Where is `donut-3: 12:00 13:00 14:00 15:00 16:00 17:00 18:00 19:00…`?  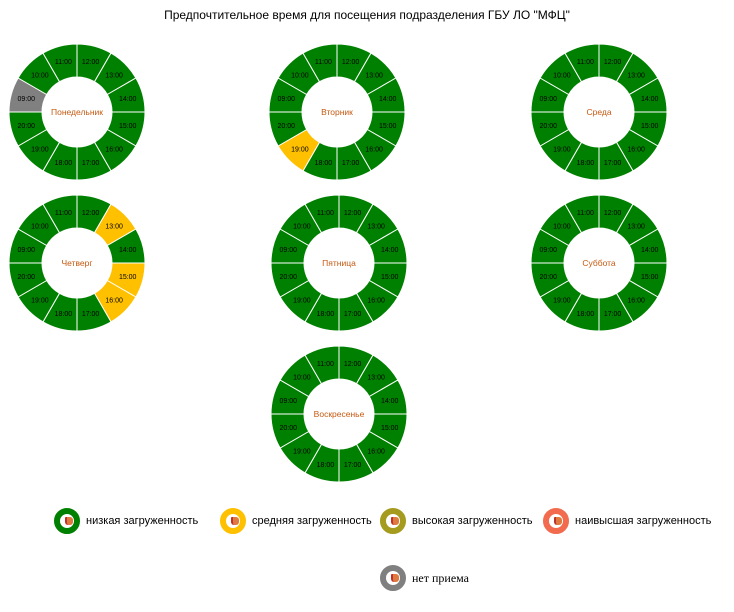
donut-3: 12:00 13:00 14:00 15:00 16:00 17:00 18:00 19:00… is located at coordinates (77, 263).